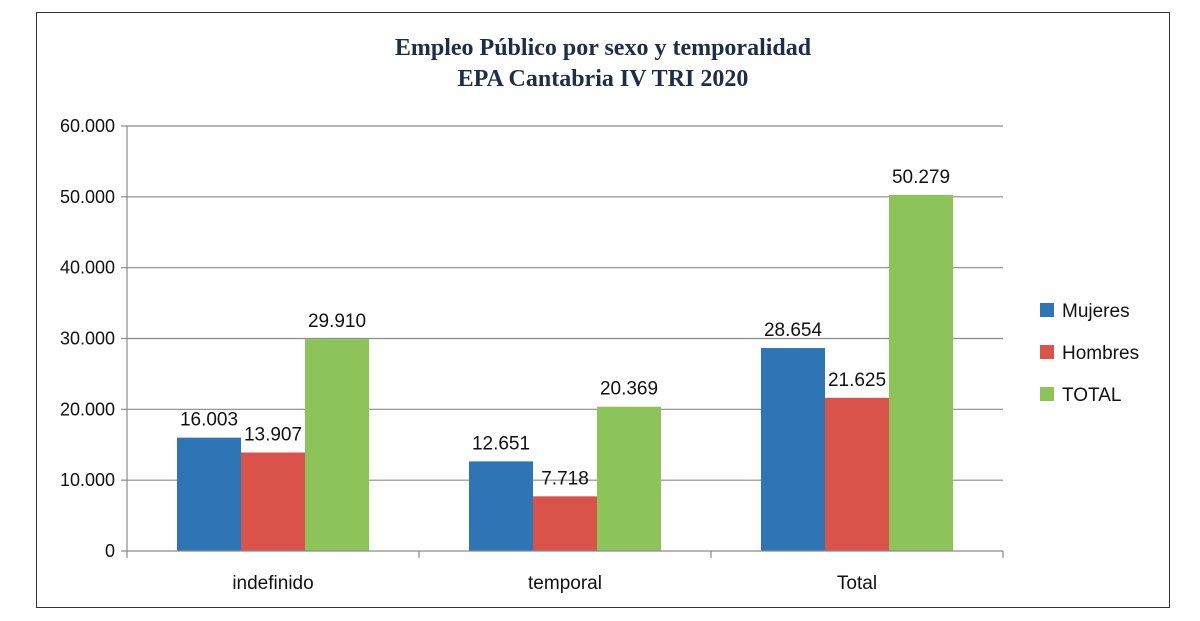 Image resolution: width=1200 pixels, height=621 pixels. What do you see at coordinates (857, 583) in the screenshot?
I see `x-category-label: Total` at bounding box center [857, 583].